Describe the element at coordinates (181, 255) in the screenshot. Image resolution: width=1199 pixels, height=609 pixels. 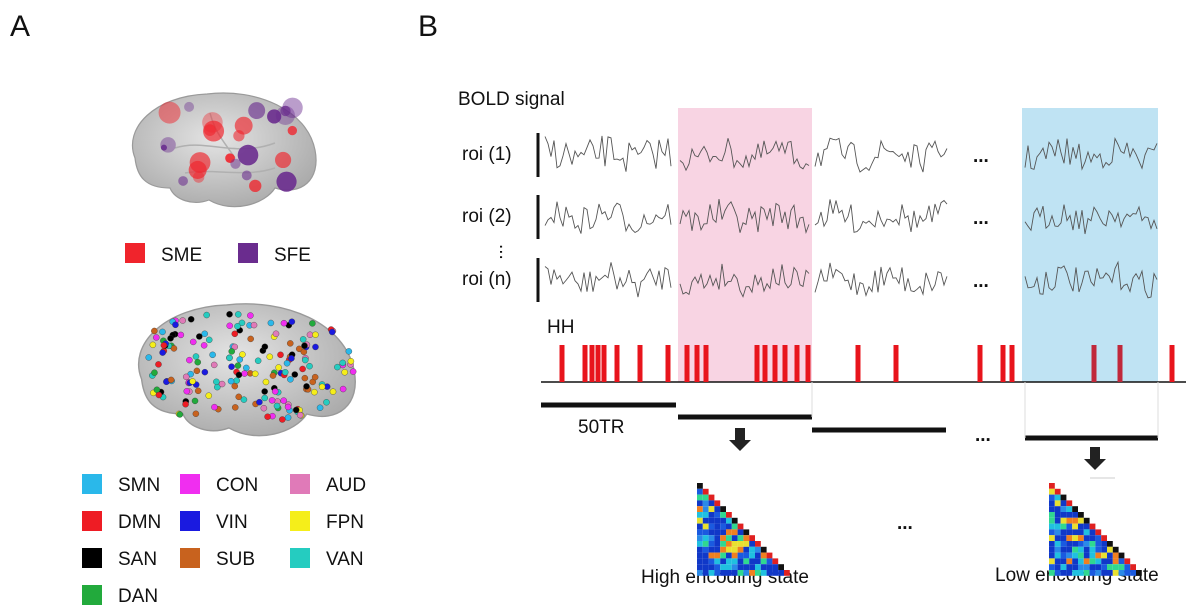
I see `legend-label: SME` at that location.